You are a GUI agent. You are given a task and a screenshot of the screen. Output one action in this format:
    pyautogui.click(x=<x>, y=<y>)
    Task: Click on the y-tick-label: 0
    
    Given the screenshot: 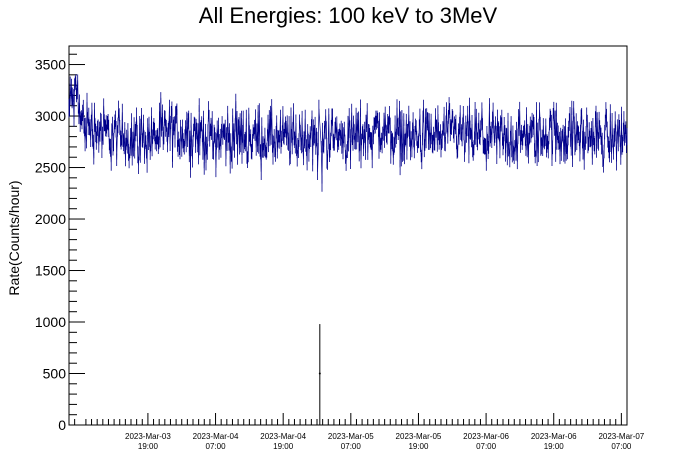 What is the action you would take?
    pyautogui.click(x=62, y=425)
    